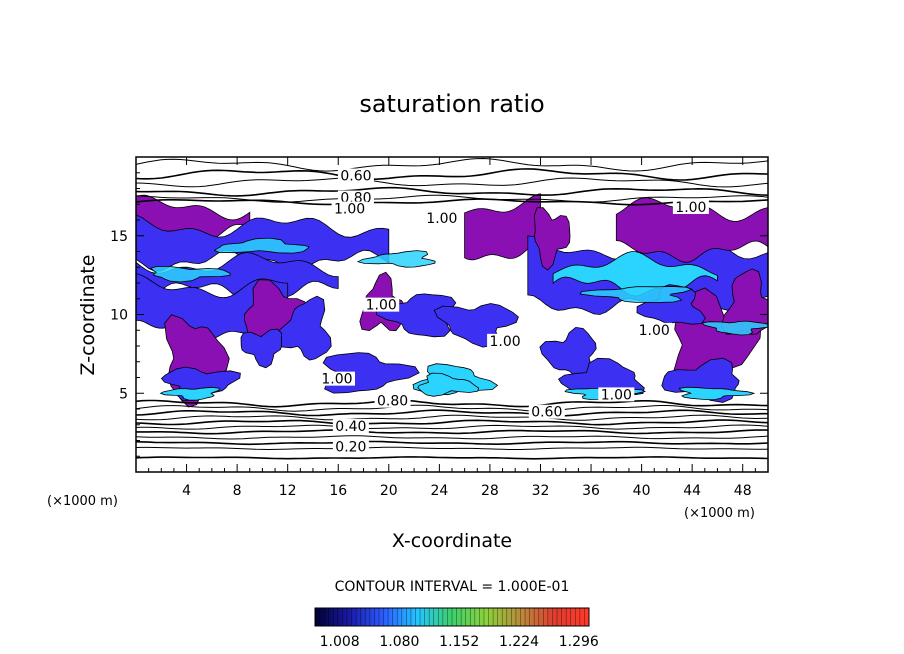  Describe the element at coordinates (123, 394) in the screenshot. I see `y-tick-label: 5` at that location.